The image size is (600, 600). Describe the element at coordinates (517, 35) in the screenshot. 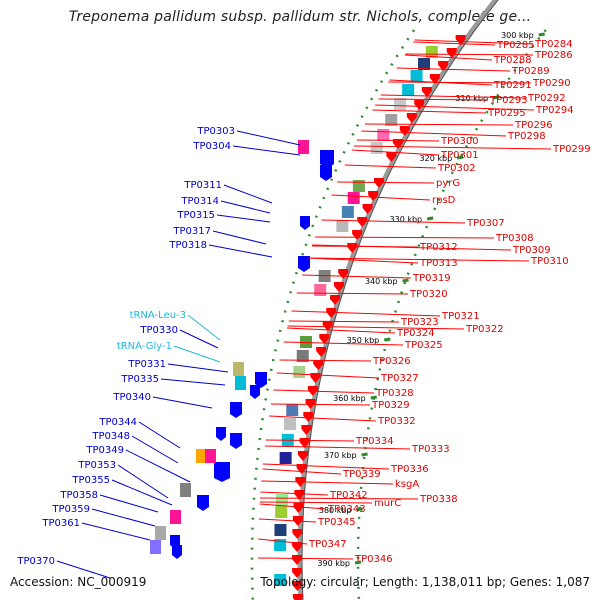

I see `tick-label: 300 kbp` at that location.